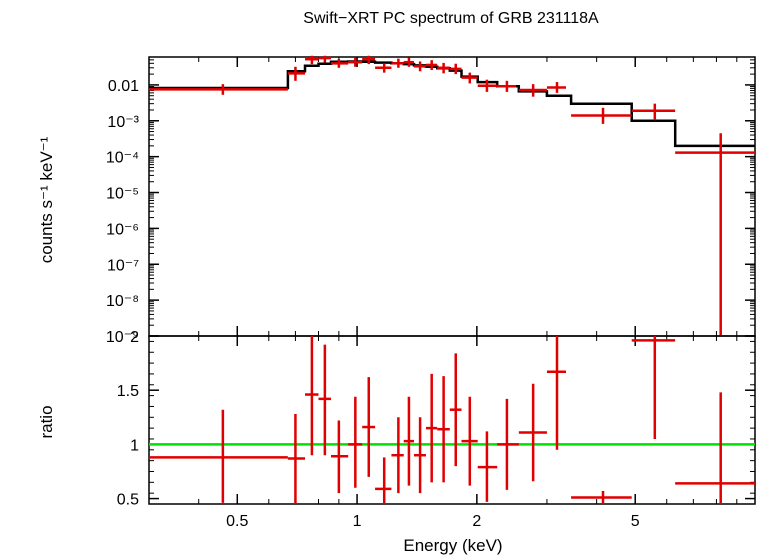 This screenshot has width=758, height=556. What do you see at coordinates (122, 229) in the screenshot?
I see `y-tick-label: 10⁻⁶` at bounding box center [122, 229].